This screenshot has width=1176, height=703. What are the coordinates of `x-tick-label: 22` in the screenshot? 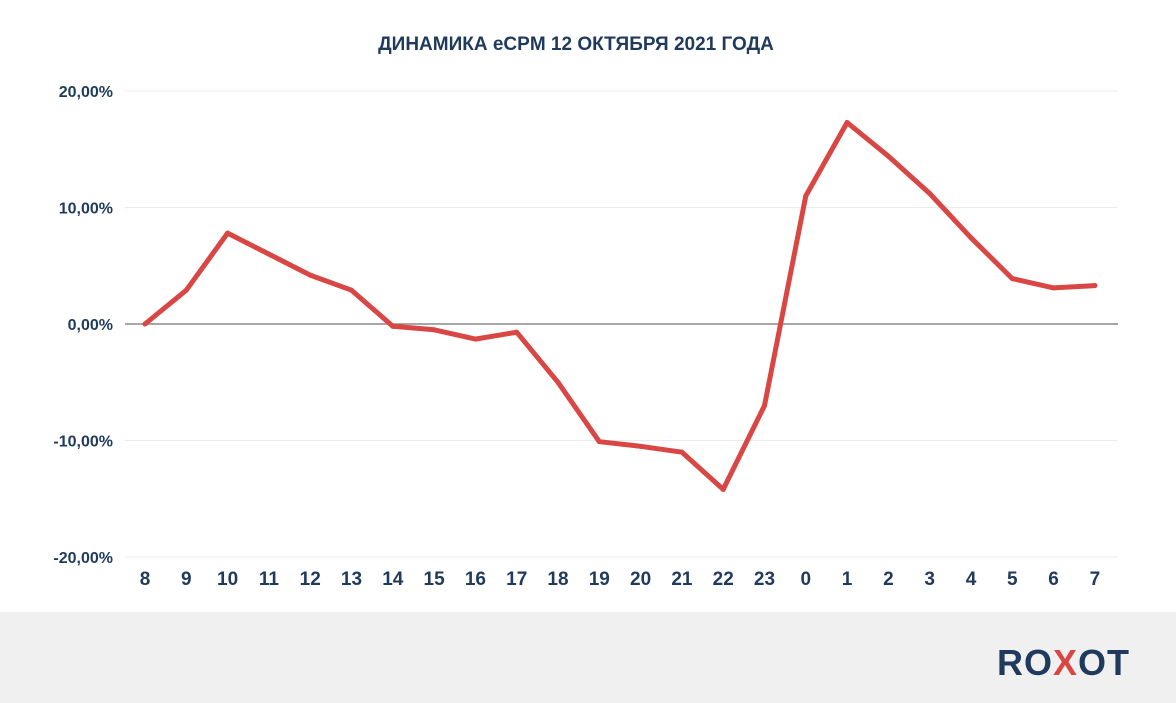 It's located at (723, 579).